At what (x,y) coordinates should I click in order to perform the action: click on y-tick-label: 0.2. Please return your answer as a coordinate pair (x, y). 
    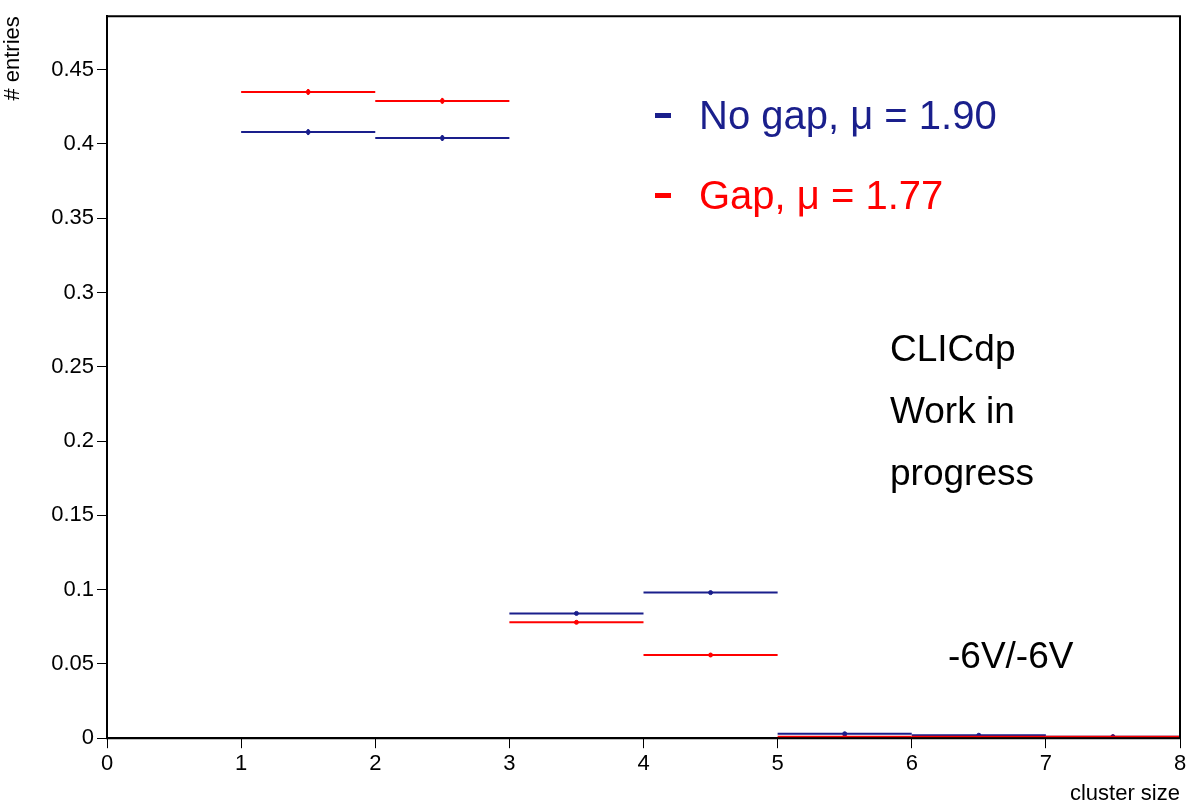
    Looking at the image, I should click on (78, 440).